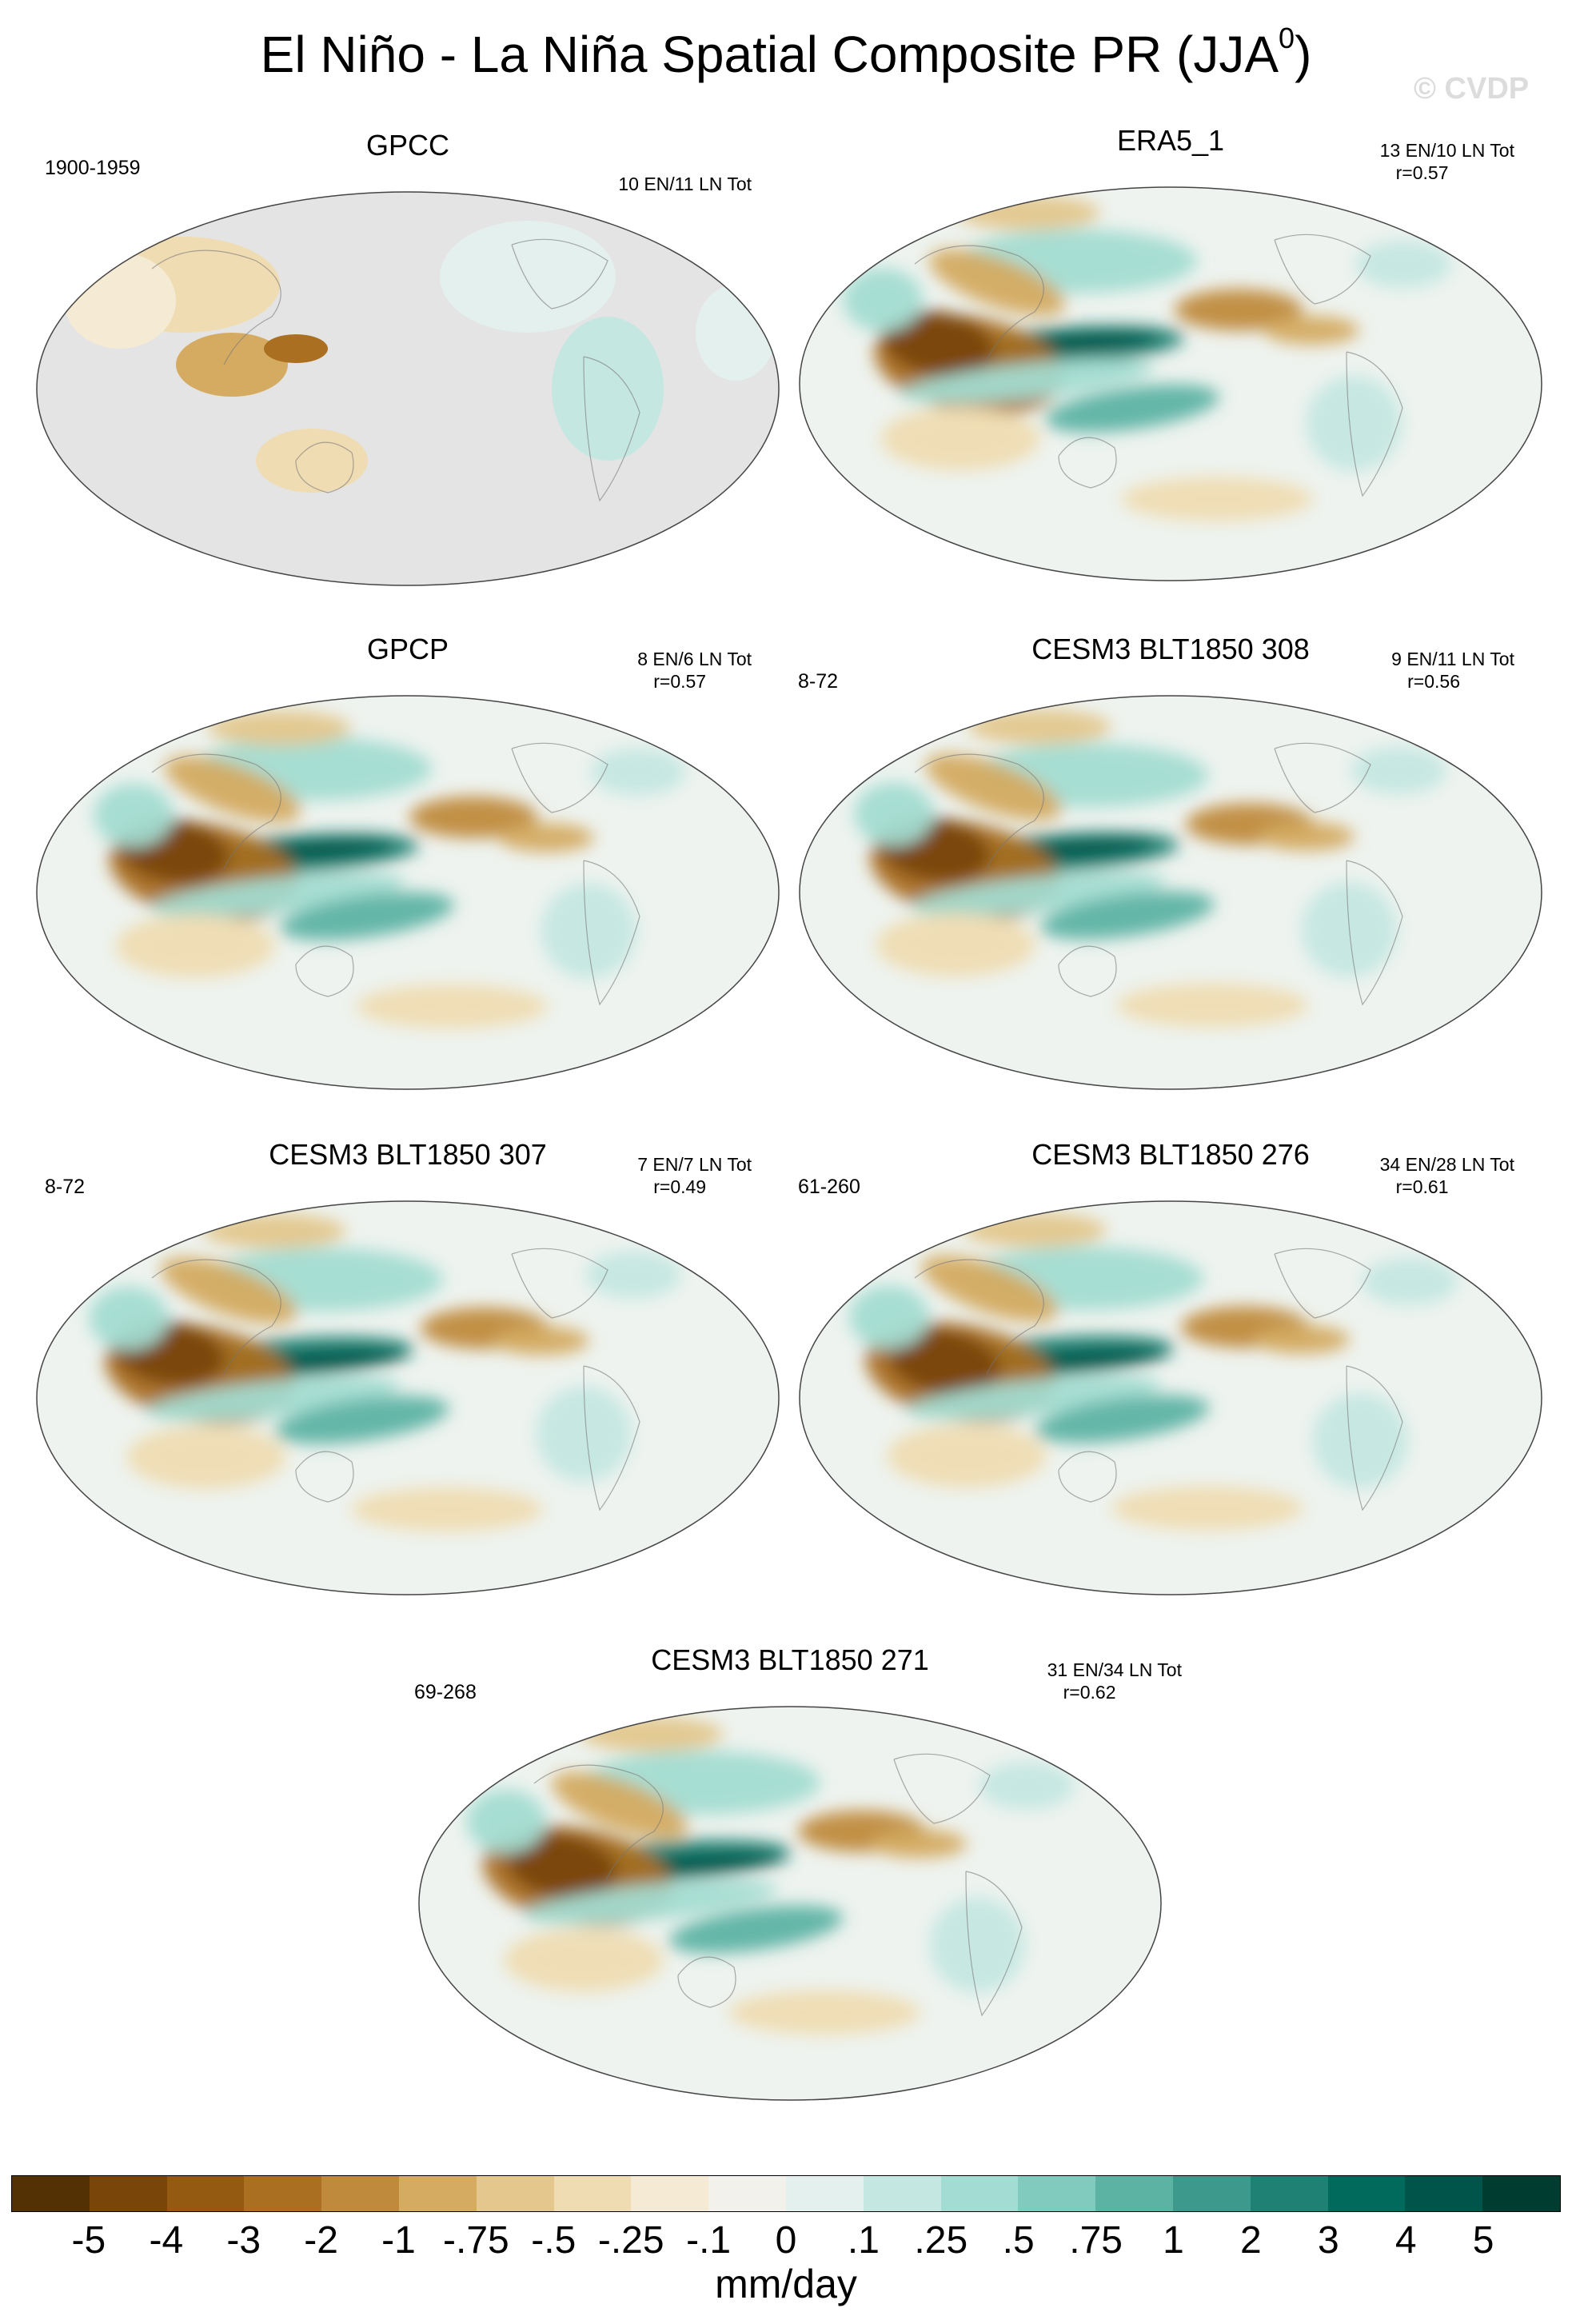 Image resolution: width=1572 pixels, height=2324 pixels. I want to click on panel-years: 61-260, so click(829, 1187).